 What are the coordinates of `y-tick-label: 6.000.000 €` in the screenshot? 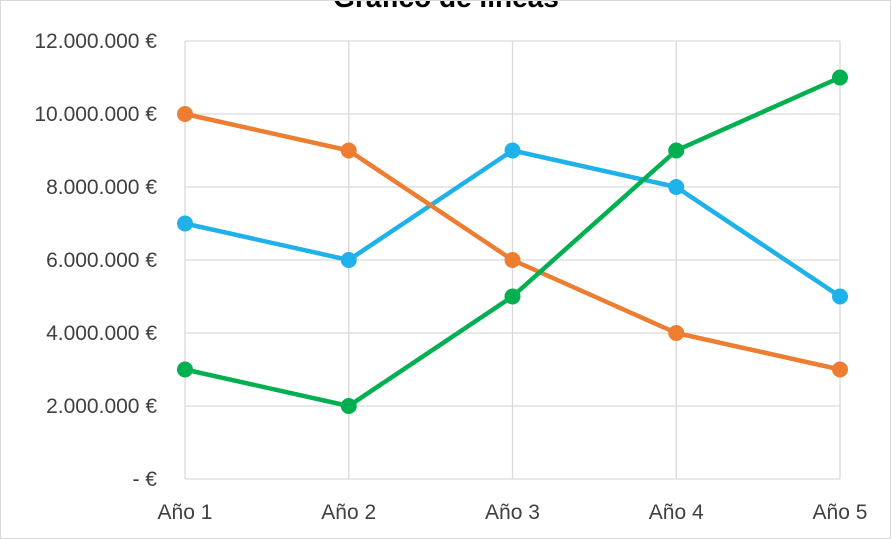 It's located at (101, 260).